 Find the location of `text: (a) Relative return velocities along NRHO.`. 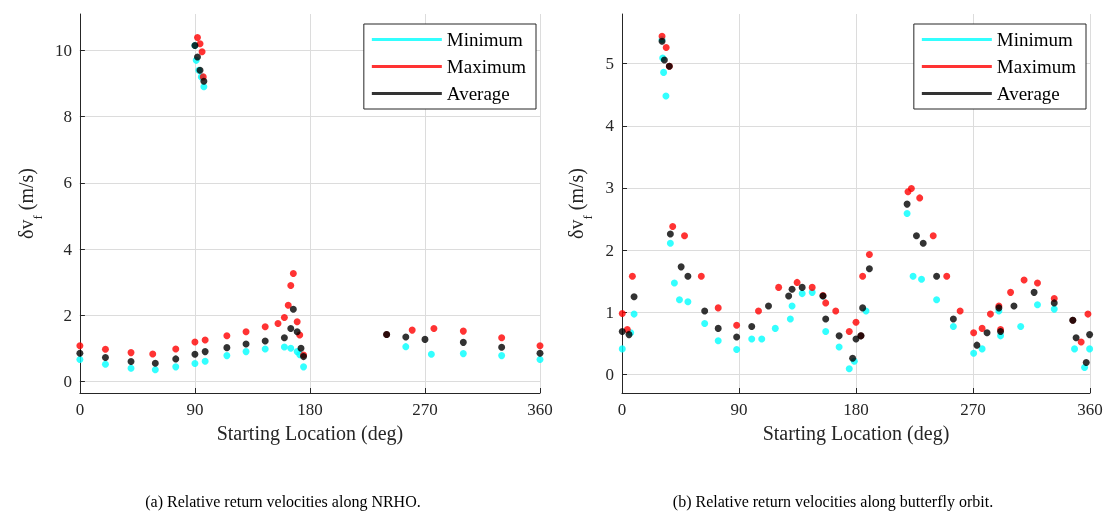

text: (a) Relative return velocities along NRHO. is located at coordinates (283, 501).